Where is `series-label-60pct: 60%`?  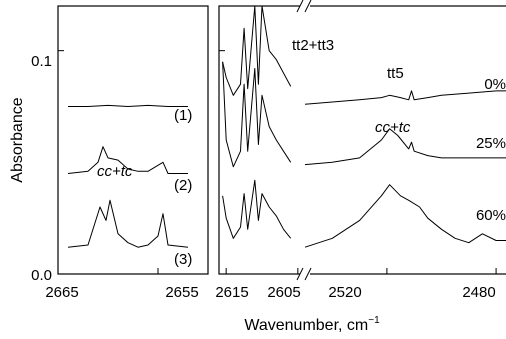
series-label-60pct: 60% is located at coordinates (491, 215).